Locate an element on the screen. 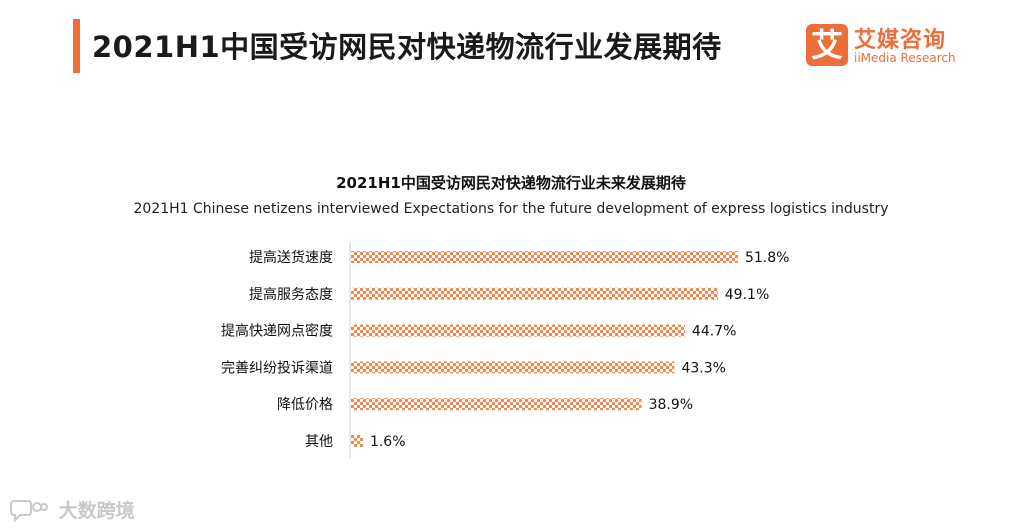  category-label: 其他 is located at coordinates (319, 442).